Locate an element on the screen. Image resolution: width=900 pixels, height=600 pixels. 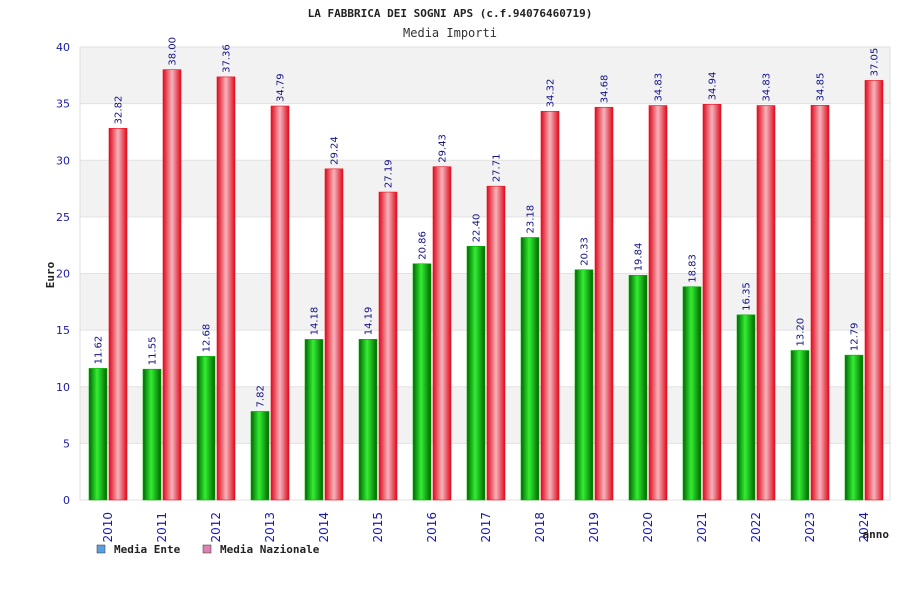
value-label-media-ente-2012: 12.68 is located at coordinates (207, 338).